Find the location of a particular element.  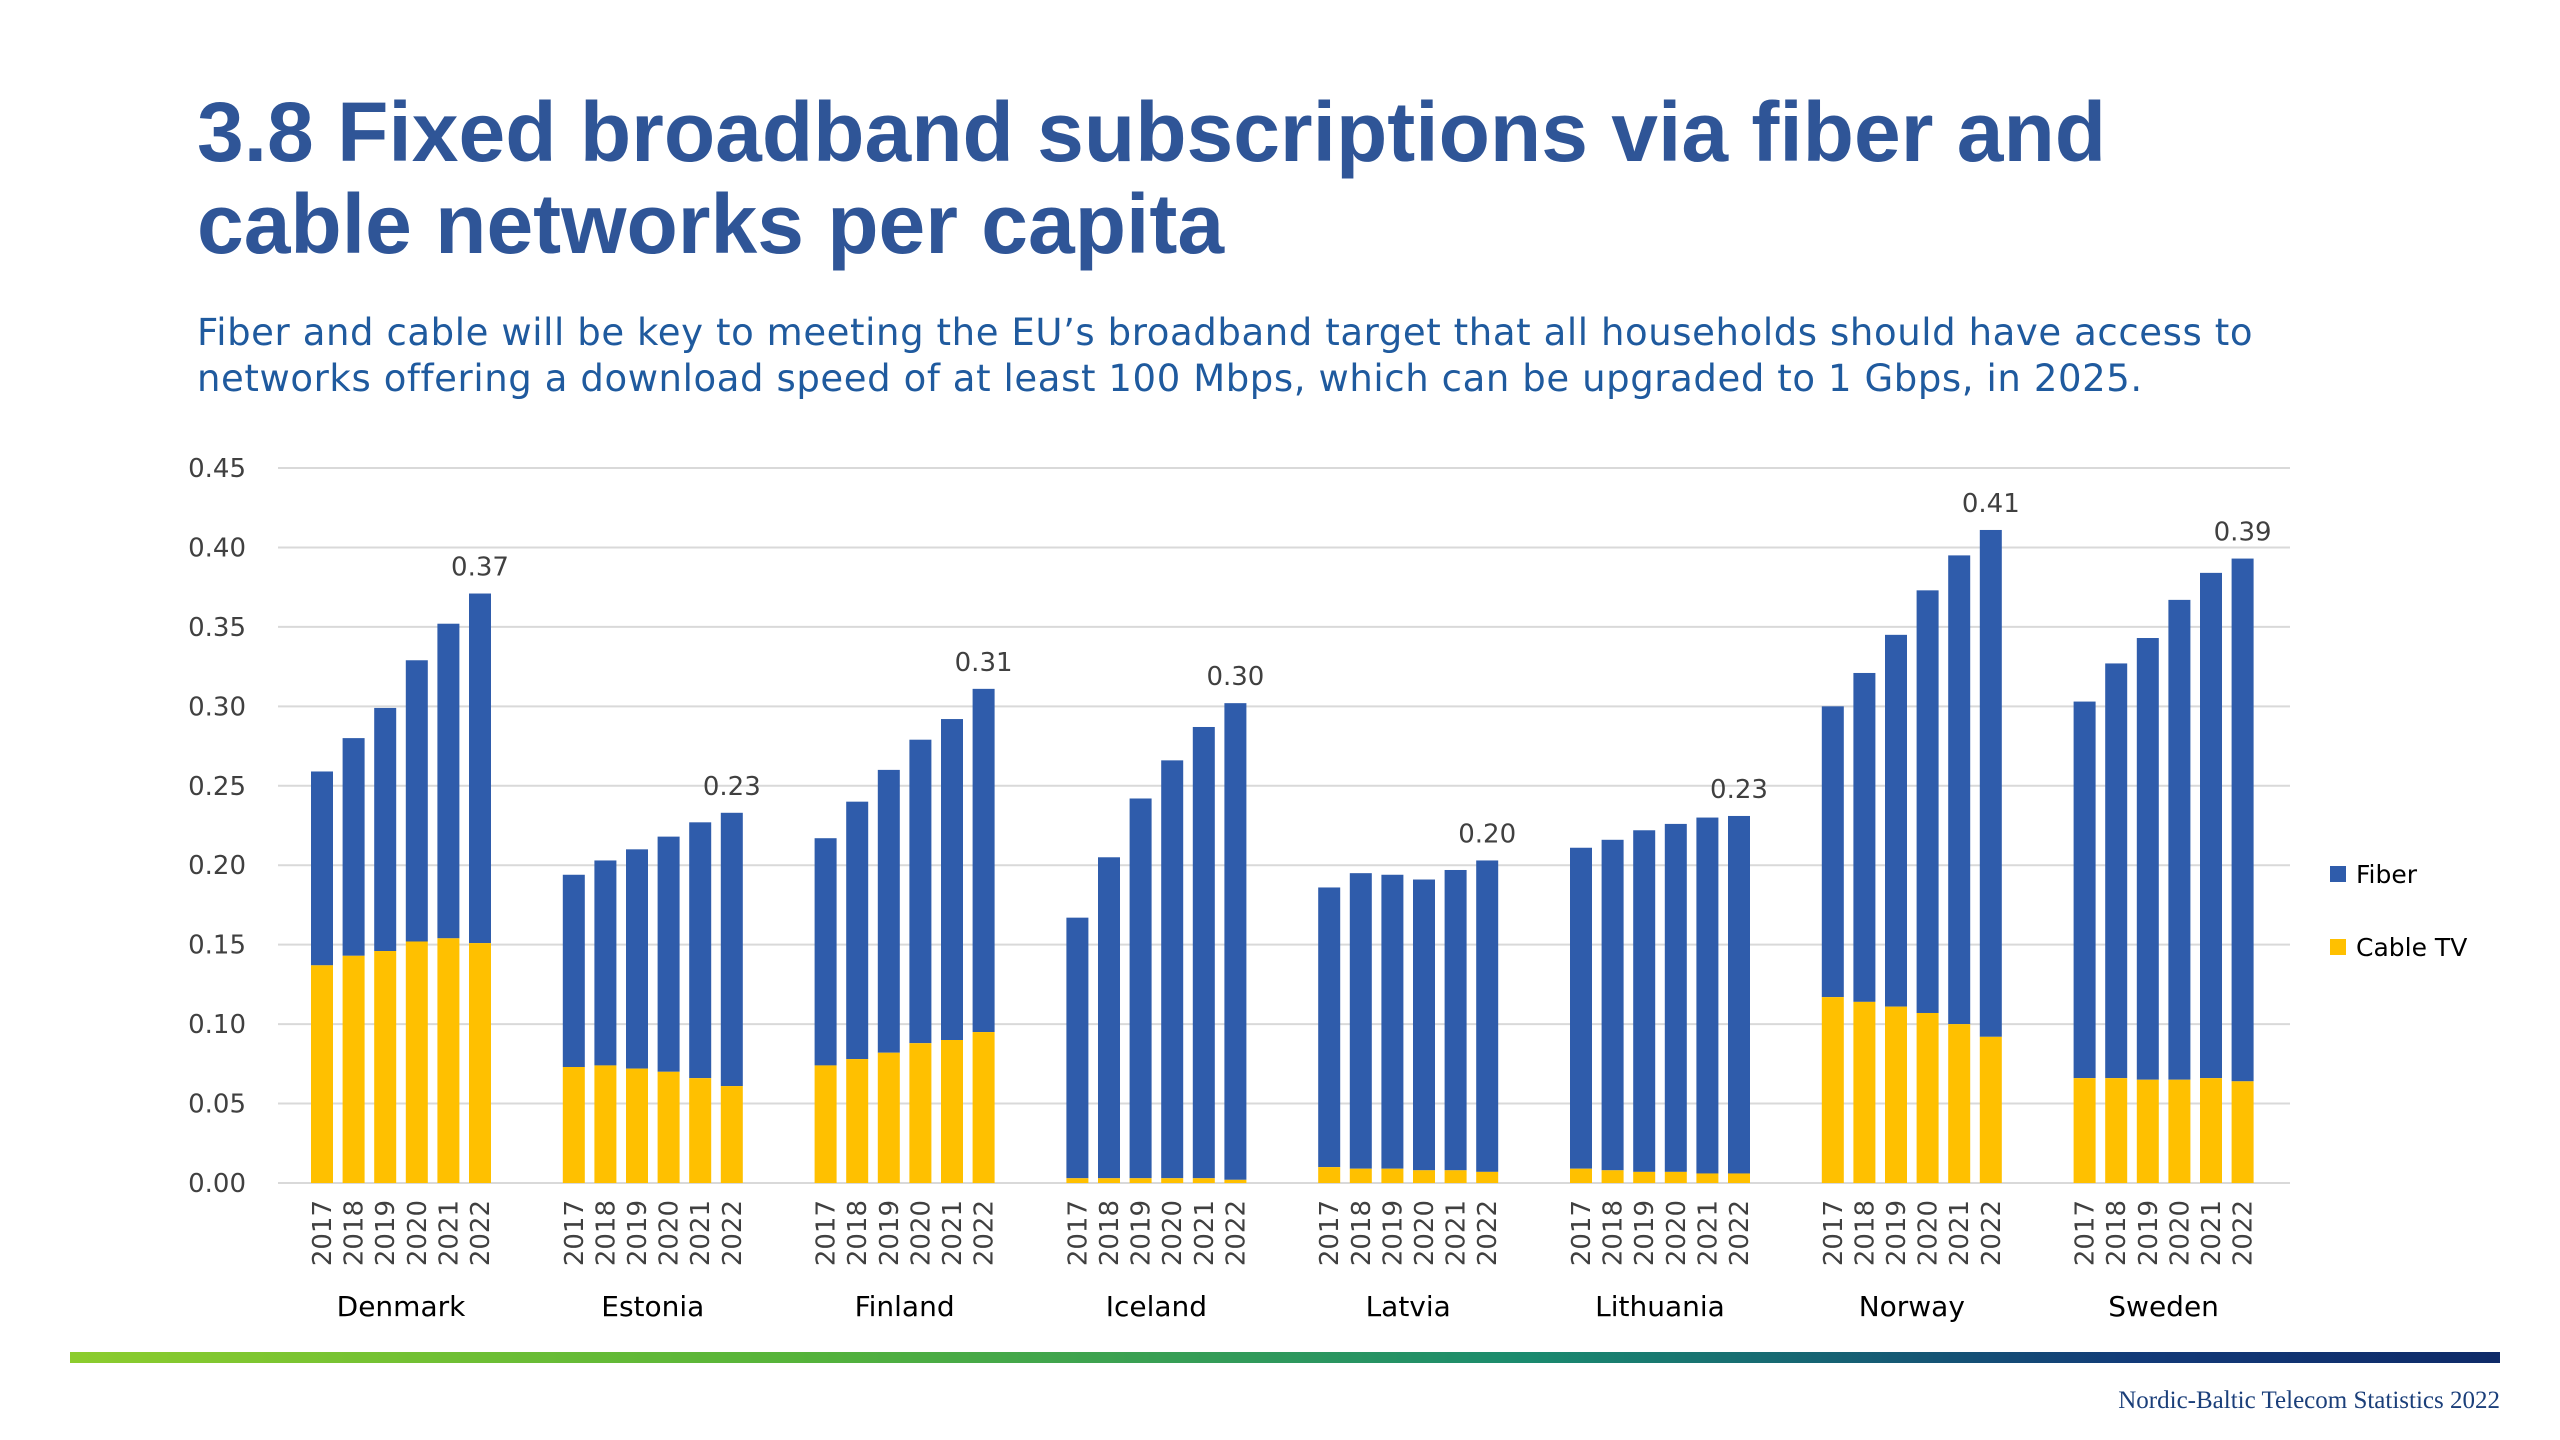

legend-label: Cable TV is located at coordinates (2411, 947).